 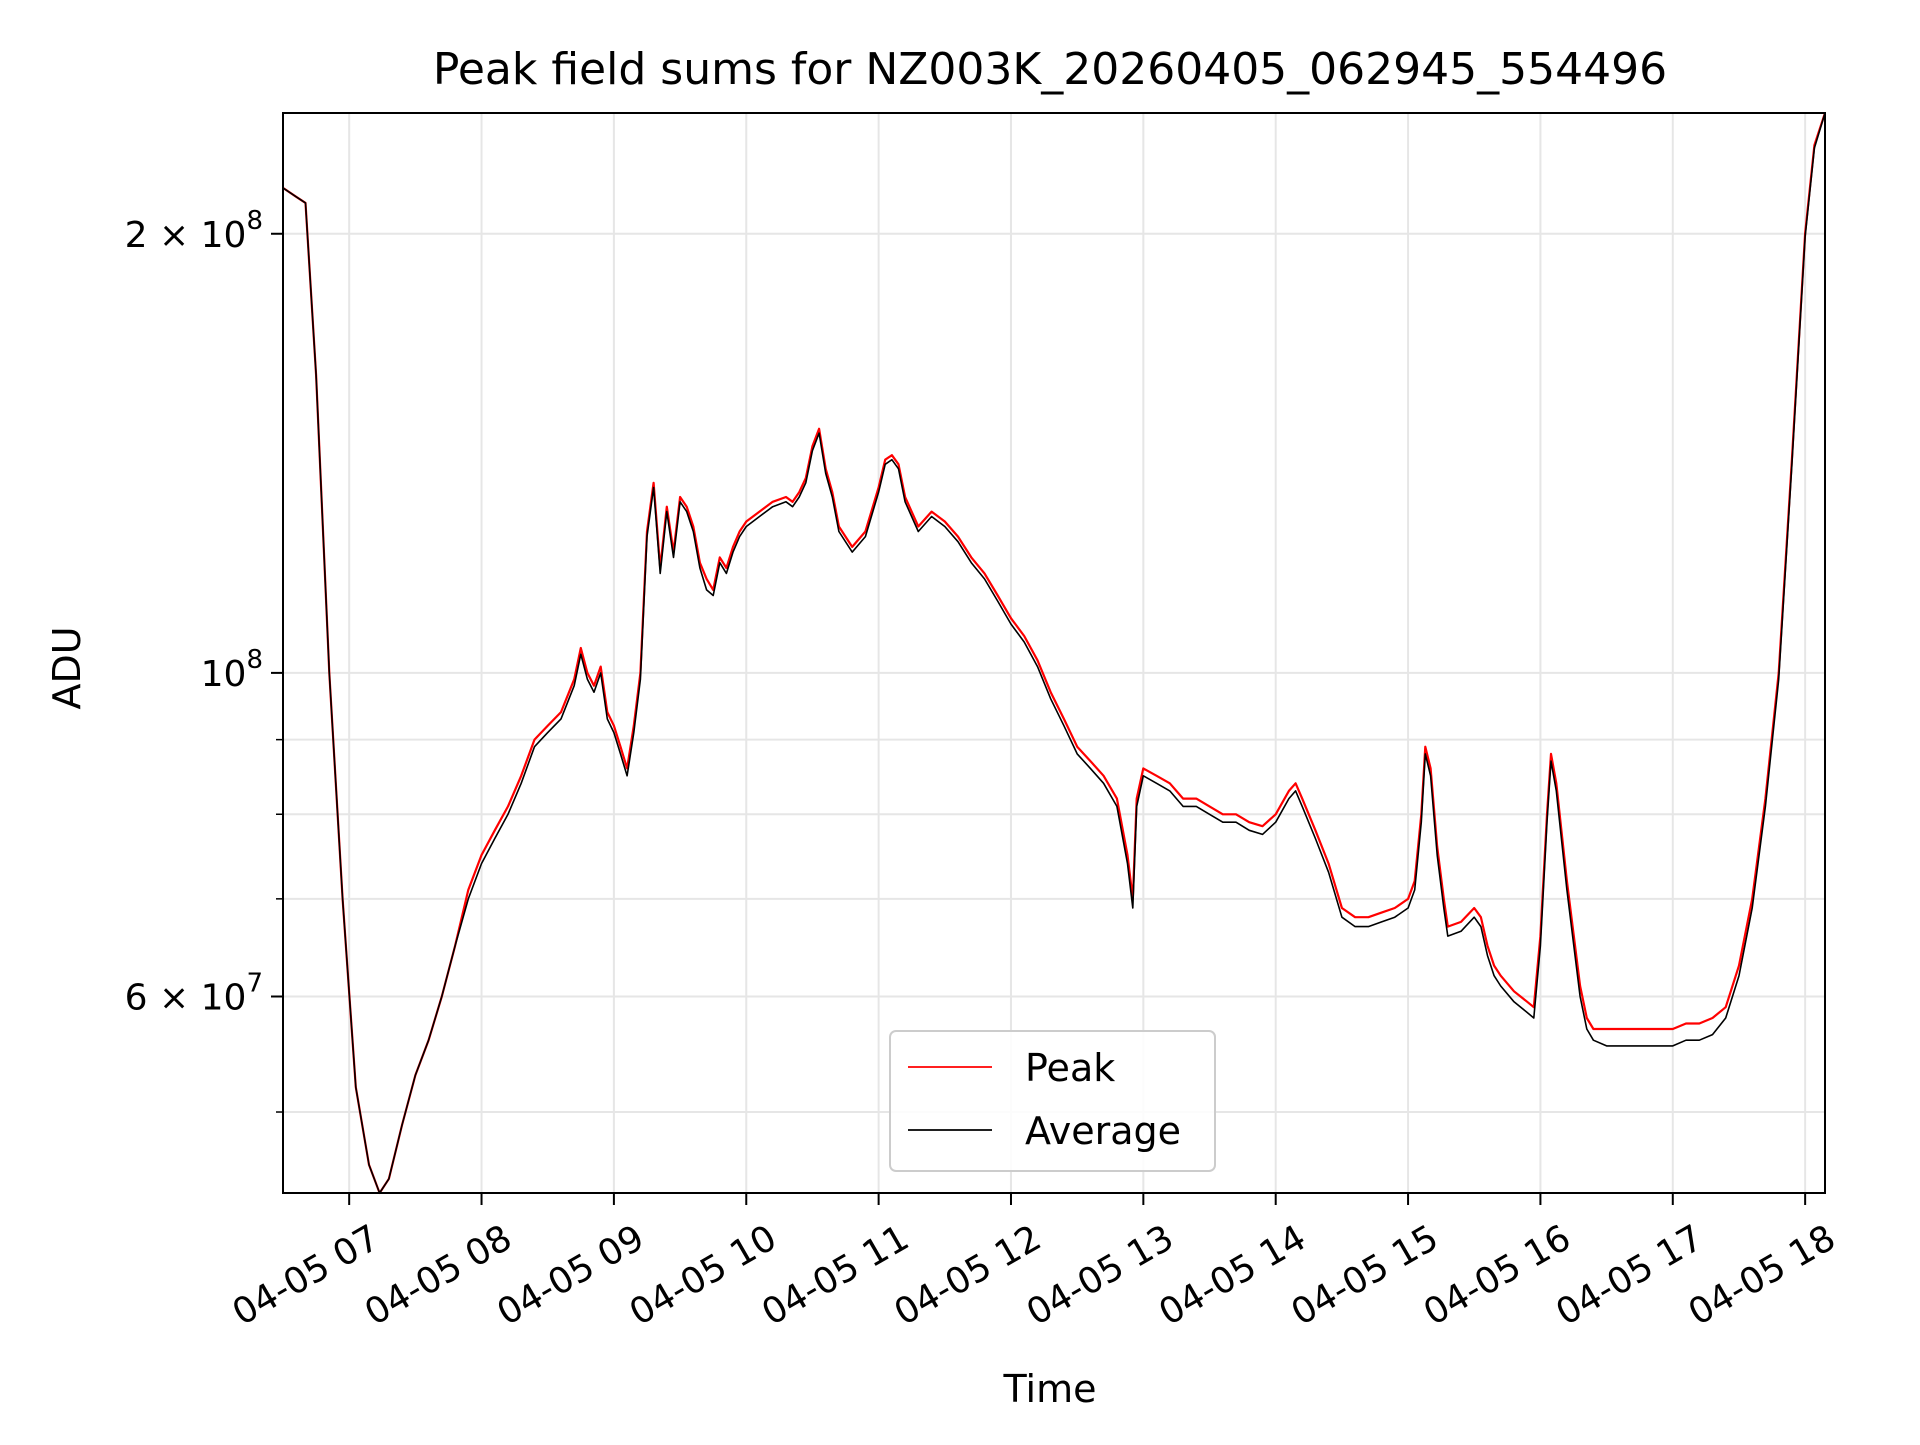 I want to click on y-axis: 6 × 107 108 2 × 108, so click(x=204, y=659).